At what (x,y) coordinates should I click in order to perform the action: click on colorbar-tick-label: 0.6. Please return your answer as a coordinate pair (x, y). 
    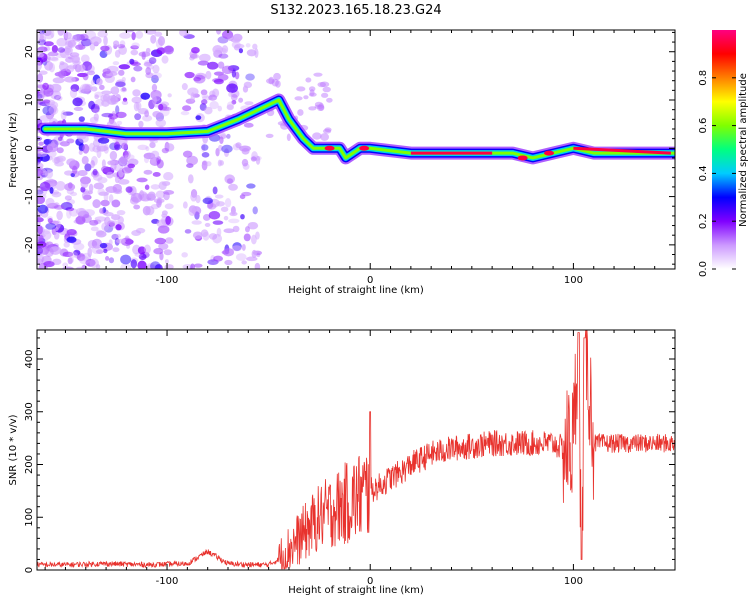
    Looking at the image, I should click on (703, 126).